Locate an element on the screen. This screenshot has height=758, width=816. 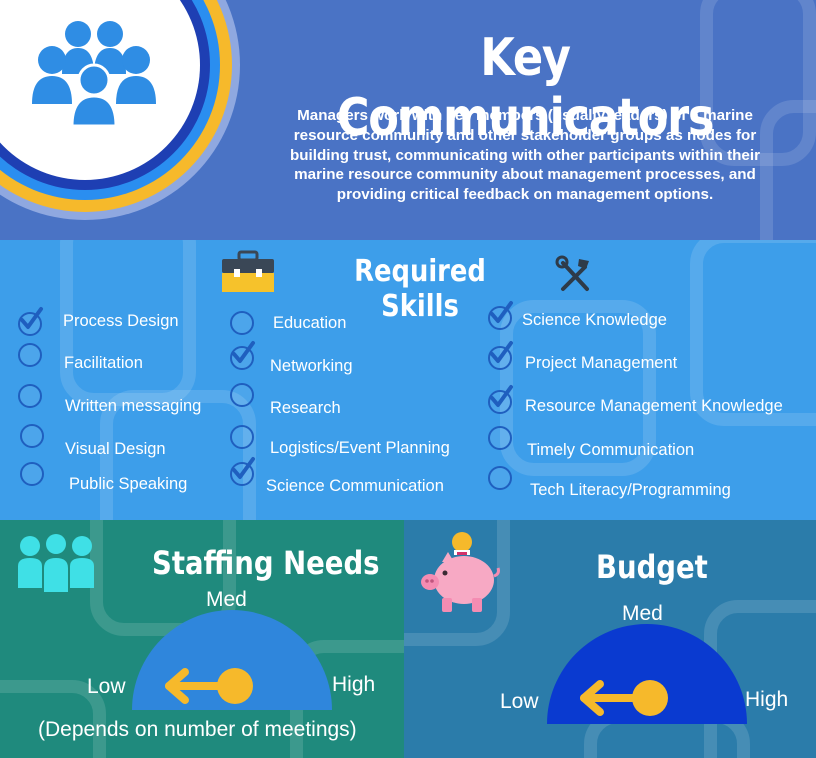
skill-label: Resource Management Knowledge is located at coordinates (654, 406).